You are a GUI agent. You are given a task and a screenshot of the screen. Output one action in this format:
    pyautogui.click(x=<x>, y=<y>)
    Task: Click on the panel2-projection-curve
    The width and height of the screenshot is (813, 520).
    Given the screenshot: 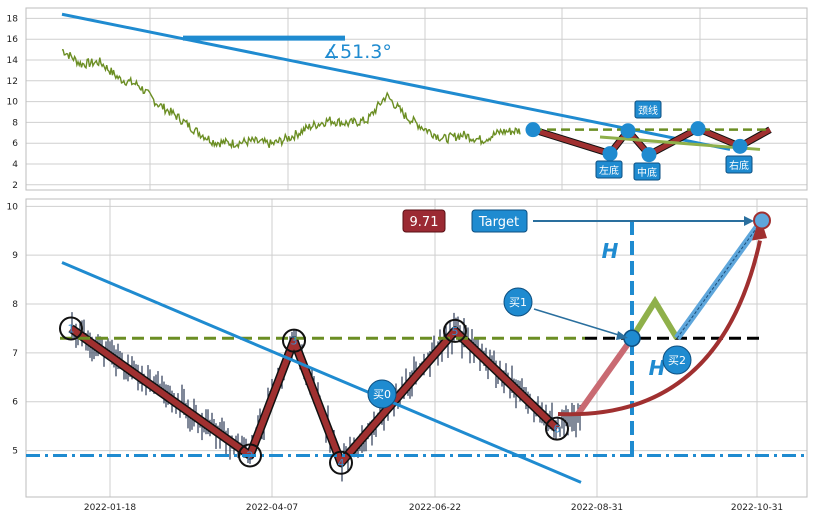 What is the action you would take?
    pyautogui.click(x=659, y=328)
    